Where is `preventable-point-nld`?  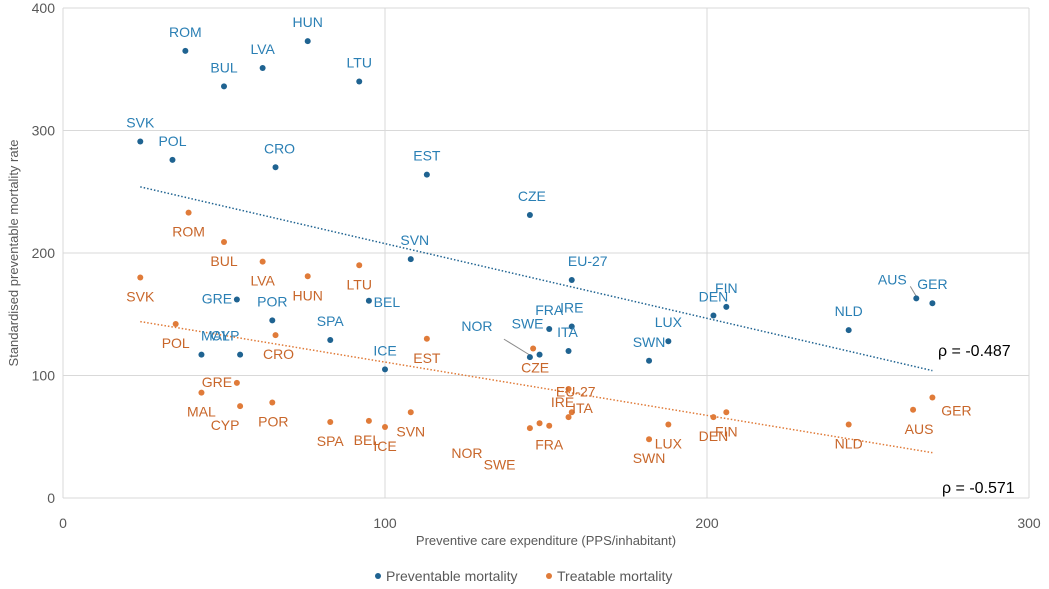
preventable-point-nld is located at coordinates (848, 330).